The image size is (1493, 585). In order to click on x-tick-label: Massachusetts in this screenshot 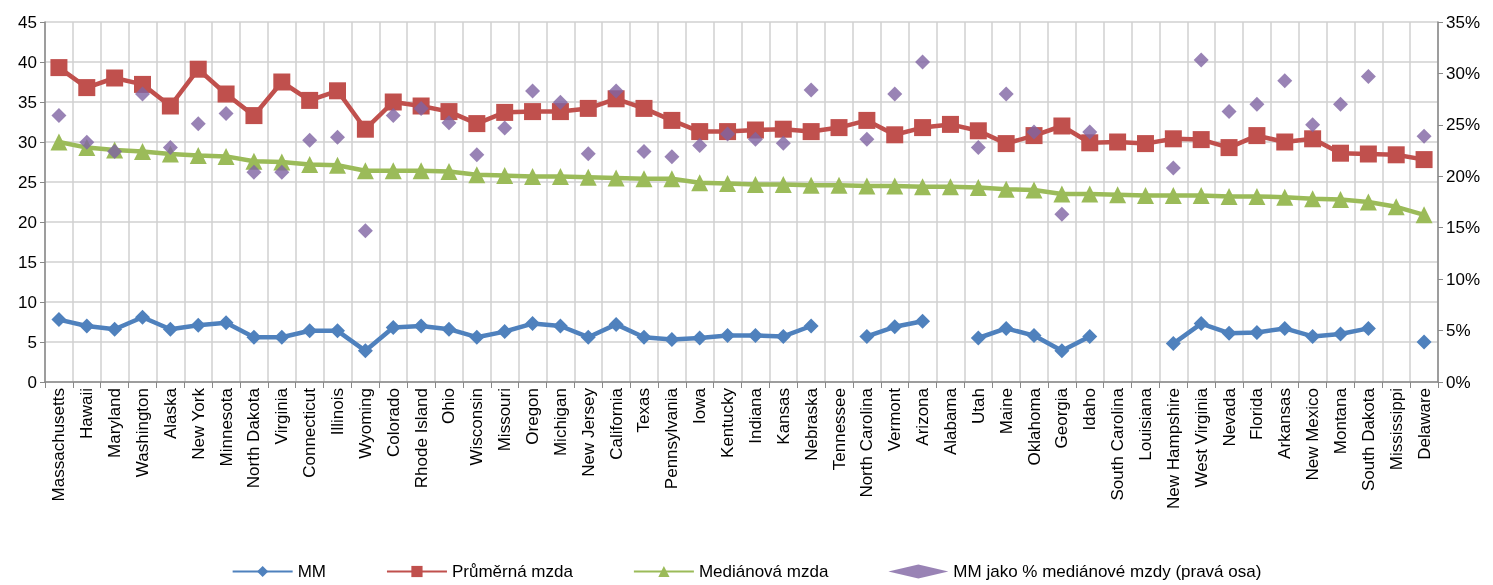, I will do `click(59, 445)`.